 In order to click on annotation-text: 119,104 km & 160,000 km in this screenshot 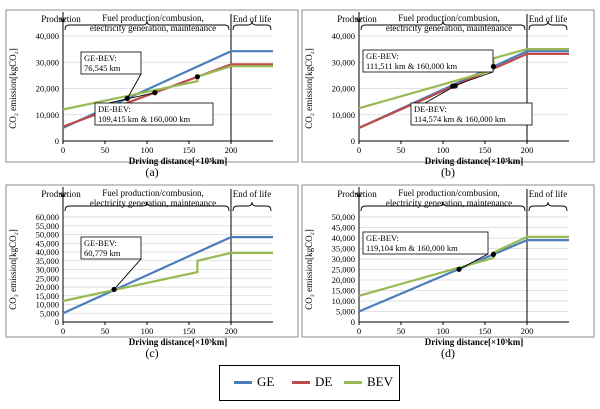, I will do `click(412, 248)`.